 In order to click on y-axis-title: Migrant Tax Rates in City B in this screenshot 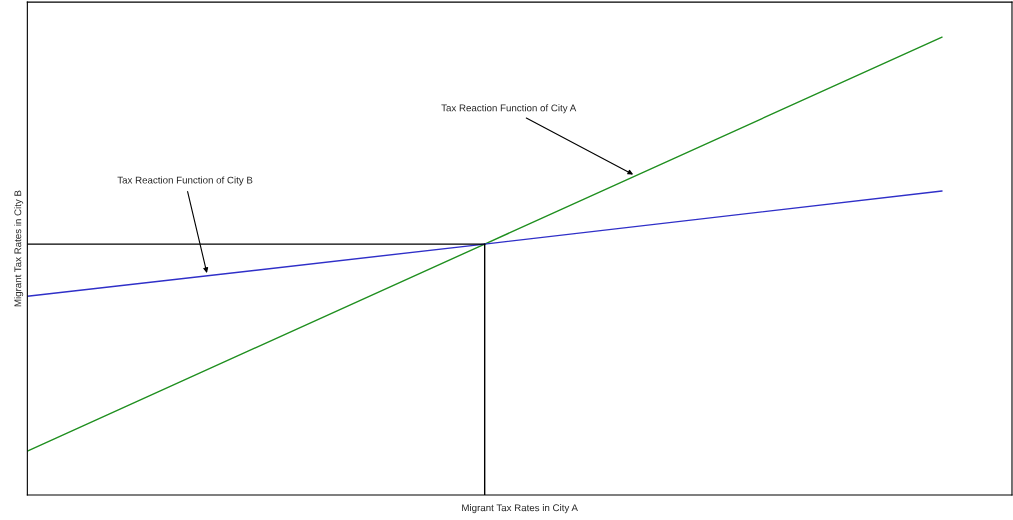, I will do `click(19, 248)`.